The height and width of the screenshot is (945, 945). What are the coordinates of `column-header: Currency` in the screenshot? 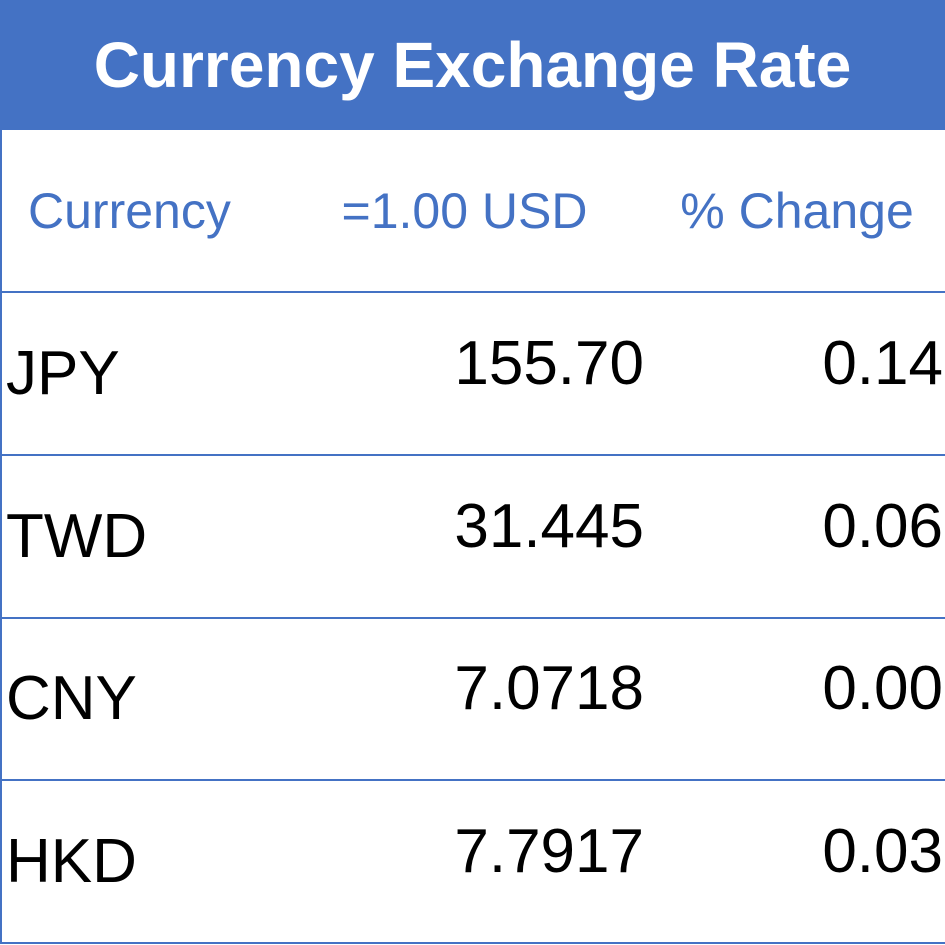 It's located at (129, 210).